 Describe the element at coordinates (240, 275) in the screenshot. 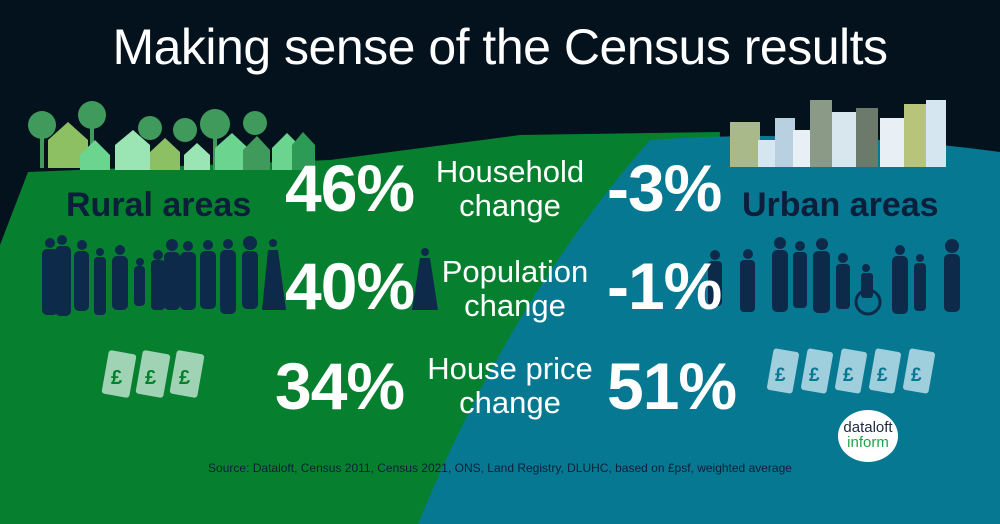

I see `rural-people-icon` at that location.